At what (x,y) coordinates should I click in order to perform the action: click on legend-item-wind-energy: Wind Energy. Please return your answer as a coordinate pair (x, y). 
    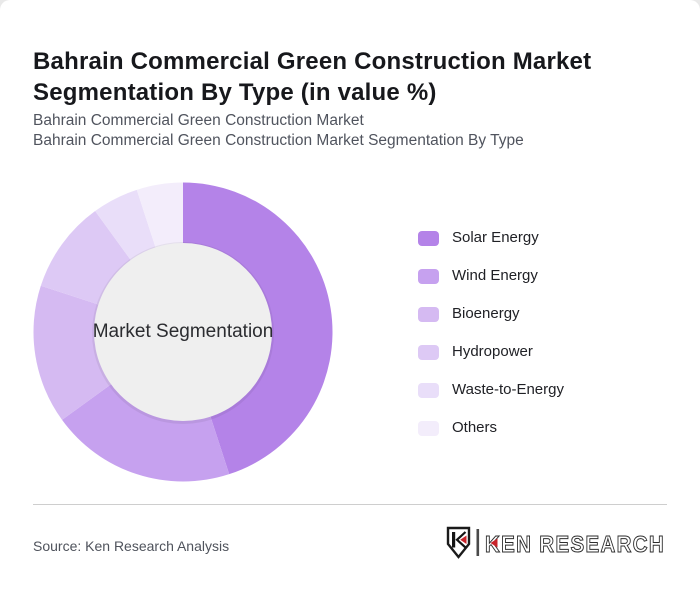
    Looking at the image, I should click on (491, 276).